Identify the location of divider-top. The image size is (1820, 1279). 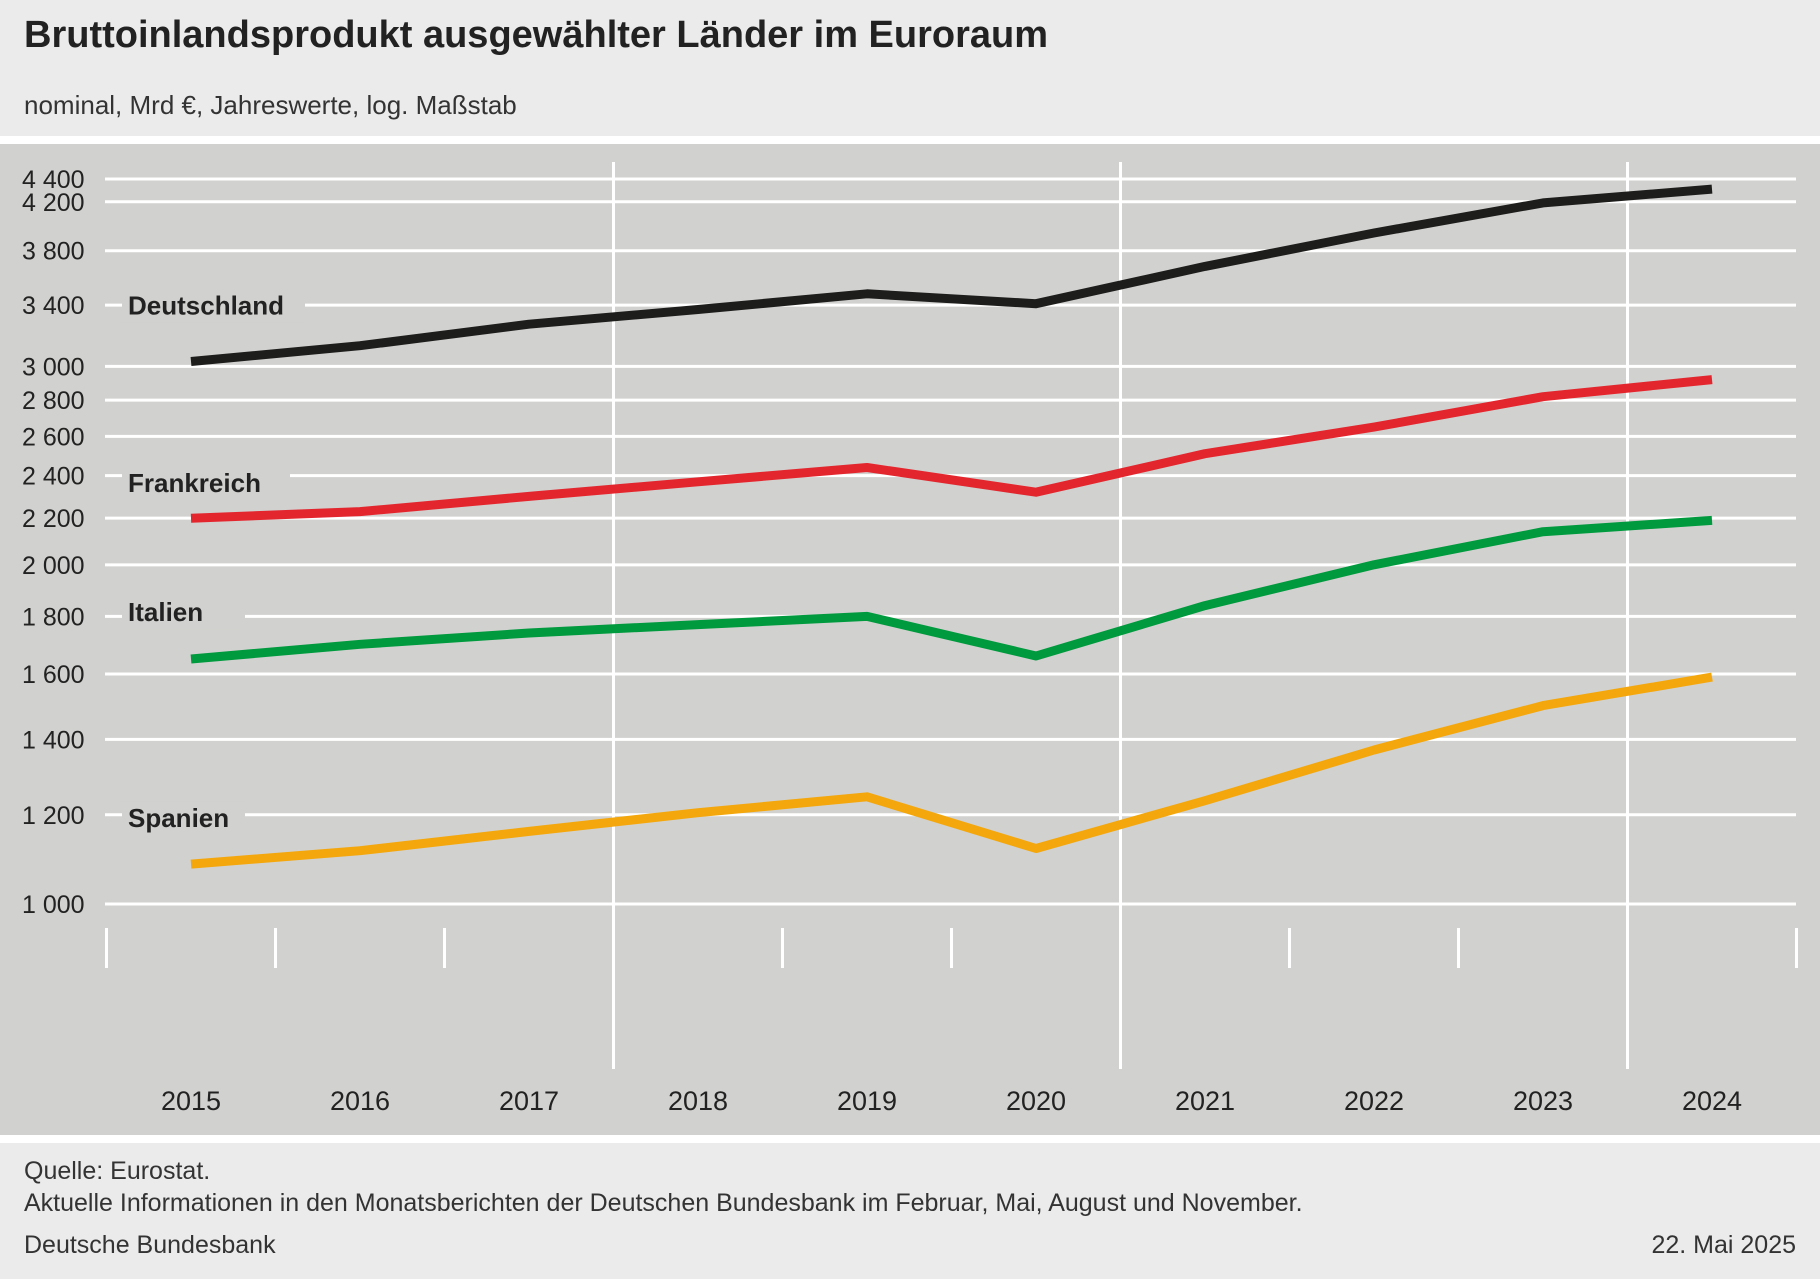
(910, 140).